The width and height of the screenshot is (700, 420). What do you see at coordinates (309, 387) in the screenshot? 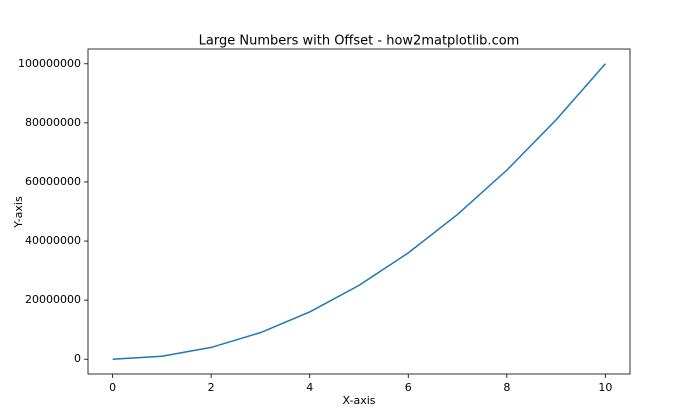
I see `x-tick-label: 4` at bounding box center [309, 387].